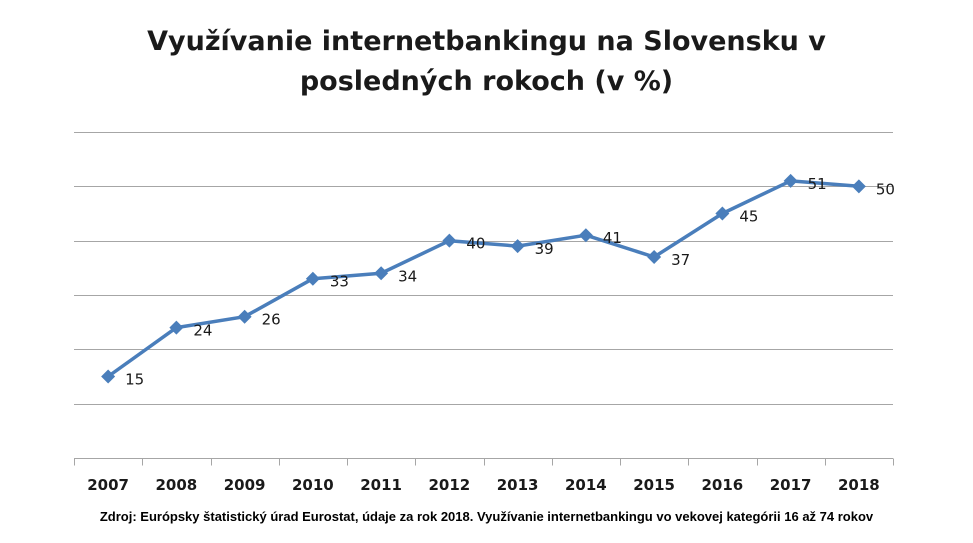  What do you see at coordinates (108, 376) in the screenshot?
I see `data-point-2007` at bounding box center [108, 376].